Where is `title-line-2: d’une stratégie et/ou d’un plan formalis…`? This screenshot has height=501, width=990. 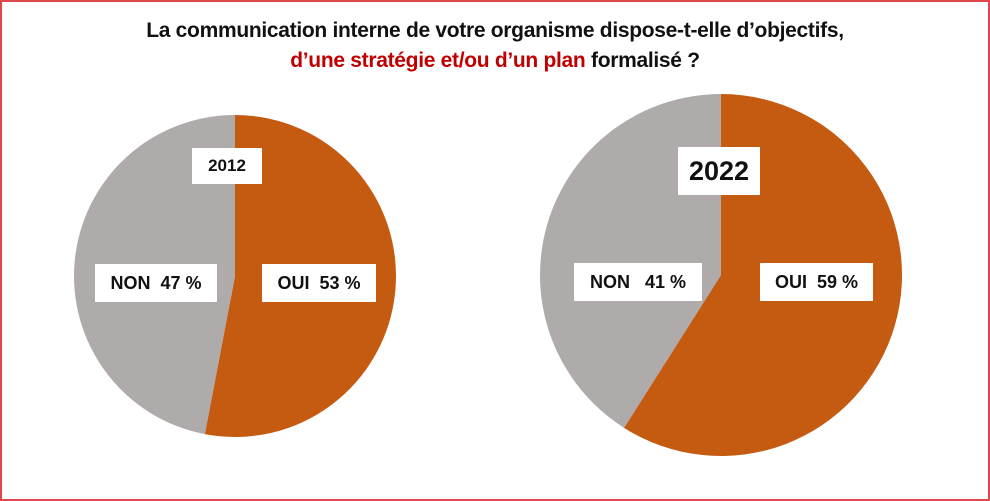
title-line-2: d’une stratégie et/ou d’un plan formalis… is located at coordinates (495, 61).